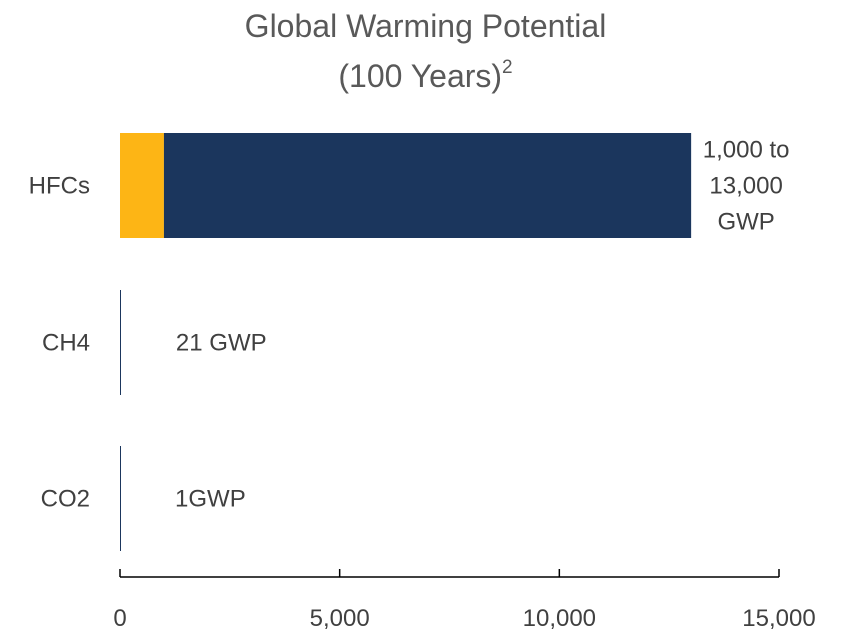 Image resolution: width=851 pixels, height=632 pixels. I want to click on x-tick-label-10000: 10,000, so click(559, 618).